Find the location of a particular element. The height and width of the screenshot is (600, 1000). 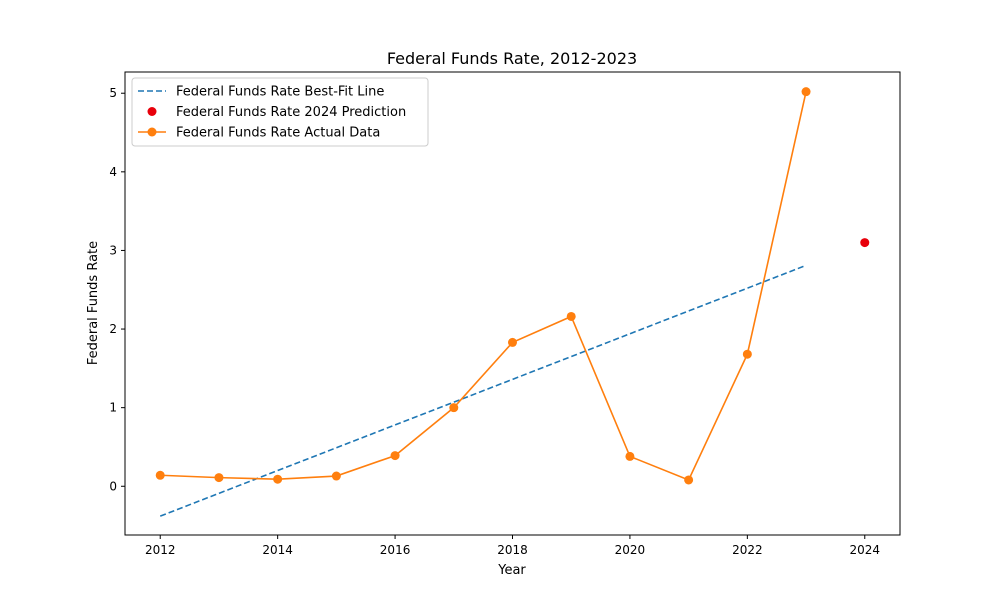

legend-prediction-swatch is located at coordinates (152, 111).